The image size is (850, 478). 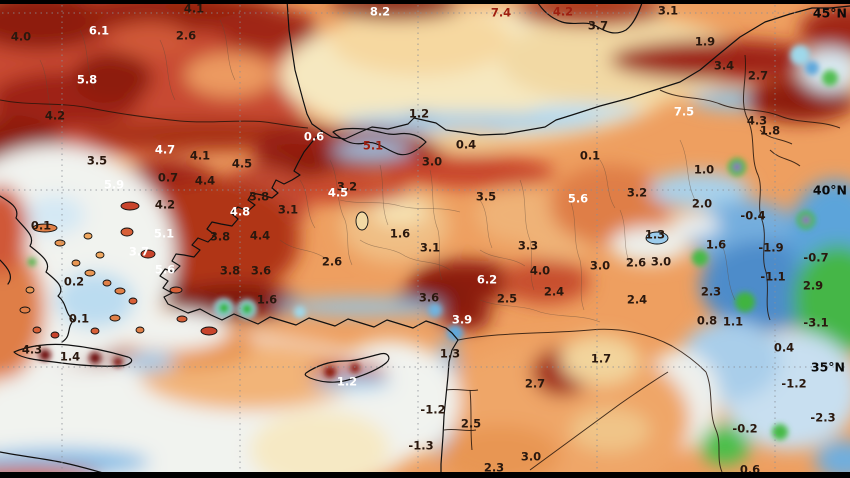 What do you see at coordinates (240, 212) in the screenshot?
I see `value-label: 4.8` at bounding box center [240, 212].